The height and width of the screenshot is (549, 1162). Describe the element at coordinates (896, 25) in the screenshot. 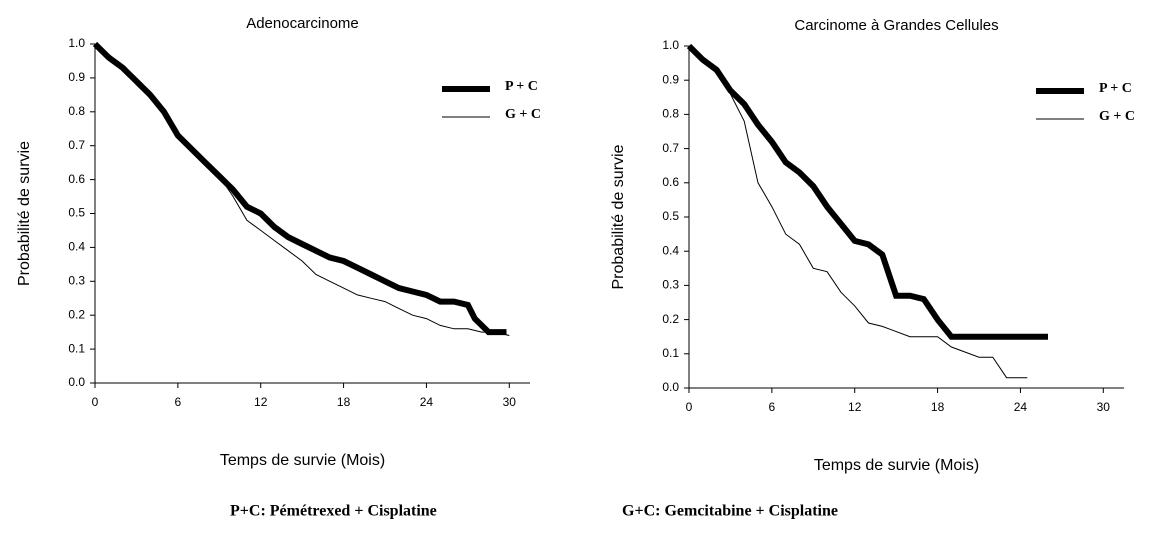

I see `chart-title: Carcinome à Grandes Cellules` at that location.